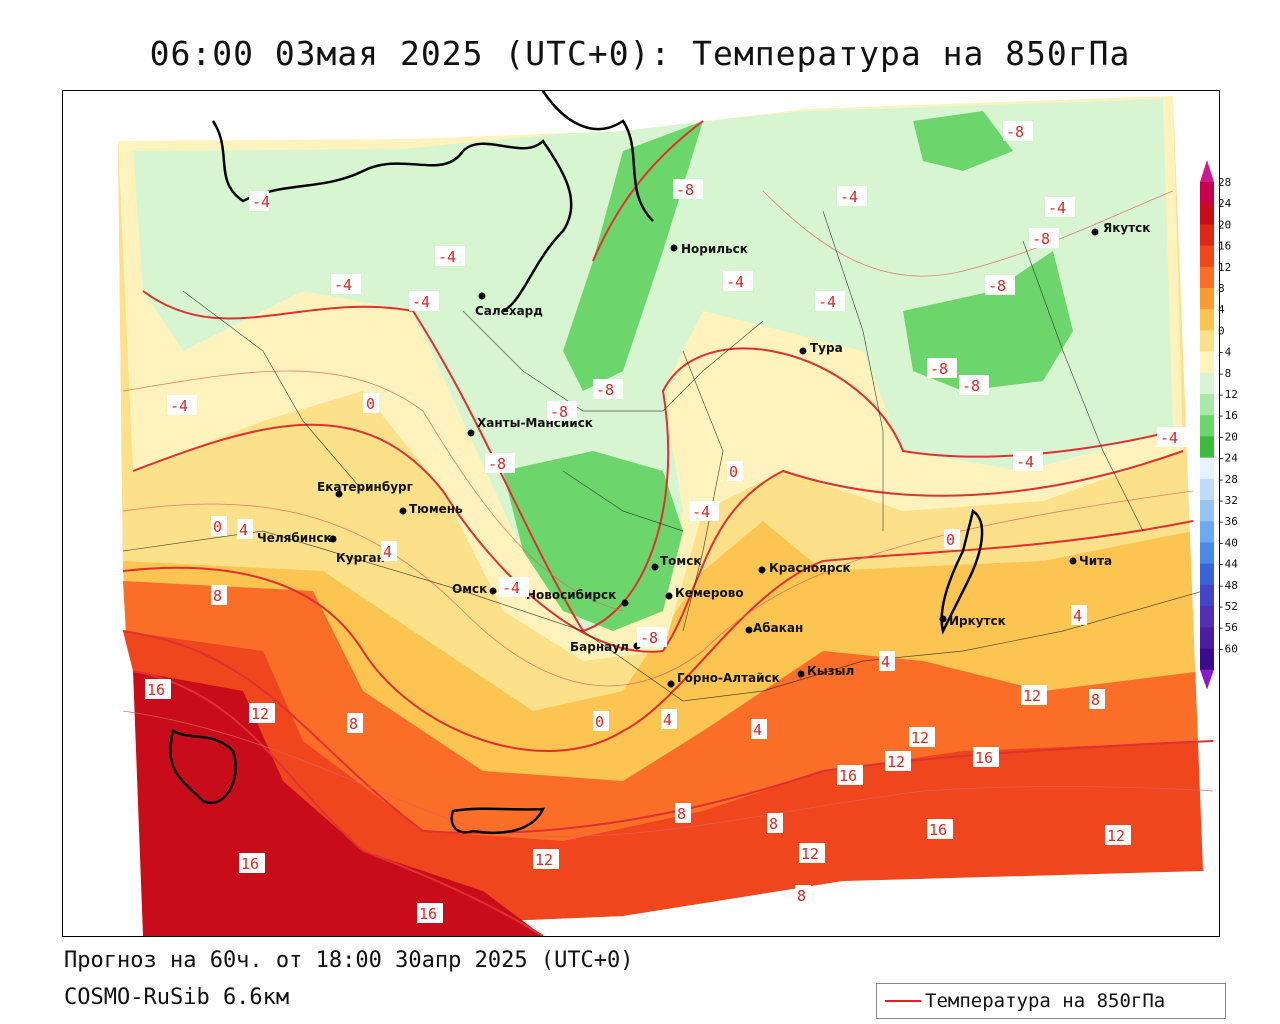 This screenshot has width=1280, height=1024. I want to click on city-dot-salekhard, so click(482, 296).